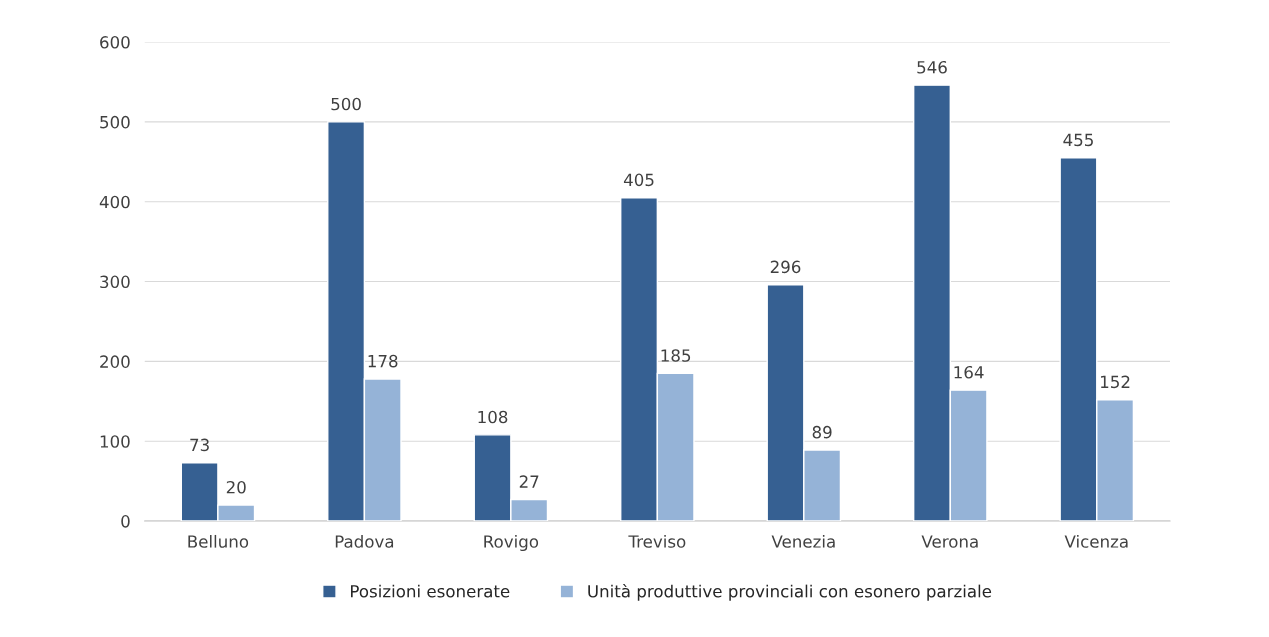  What do you see at coordinates (346, 104) in the screenshot?
I see `data-label: 500` at bounding box center [346, 104].